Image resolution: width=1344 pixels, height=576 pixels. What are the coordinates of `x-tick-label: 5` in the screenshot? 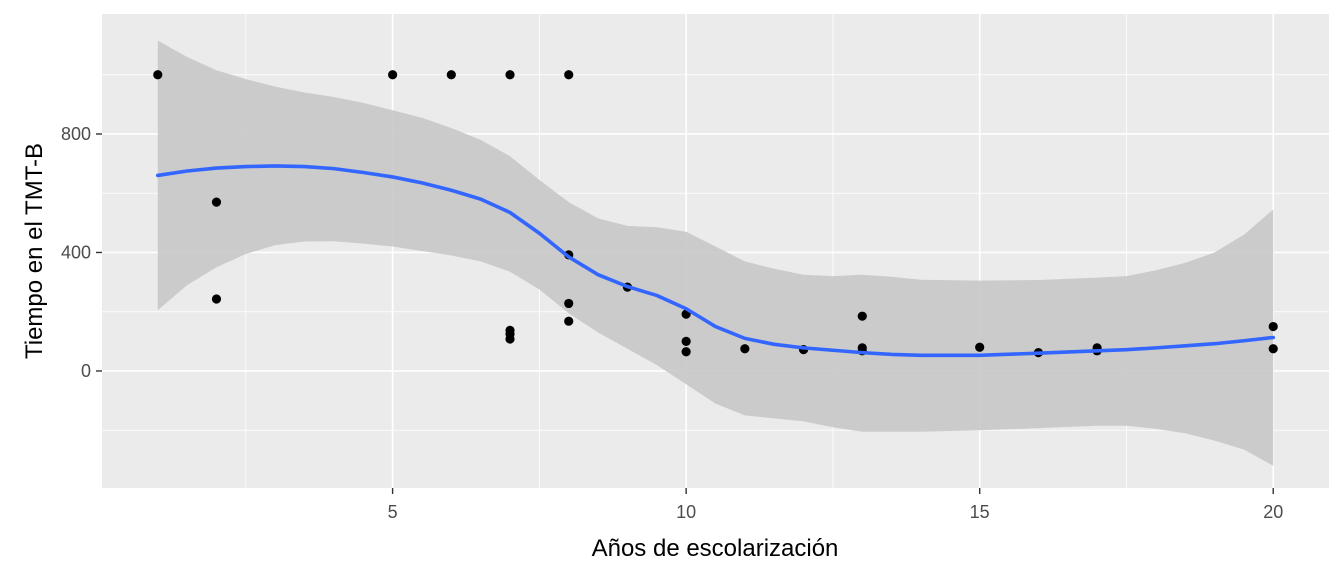 It's located at (393, 512).